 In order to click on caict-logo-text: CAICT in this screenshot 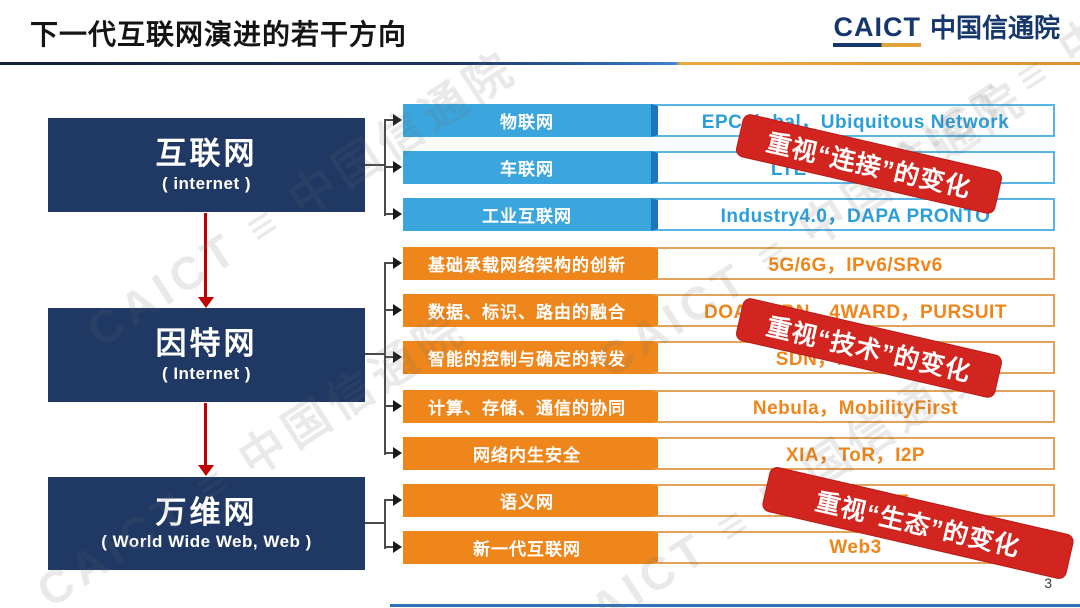, I will do `click(877, 27)`.